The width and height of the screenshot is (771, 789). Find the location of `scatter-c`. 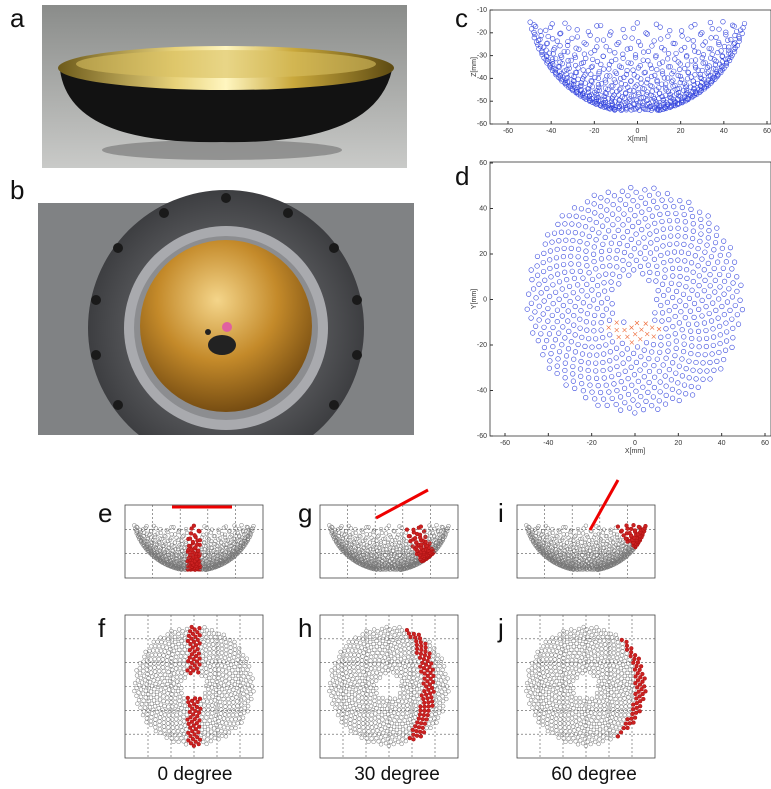

scatter-c is located at coordinates (637, 66).